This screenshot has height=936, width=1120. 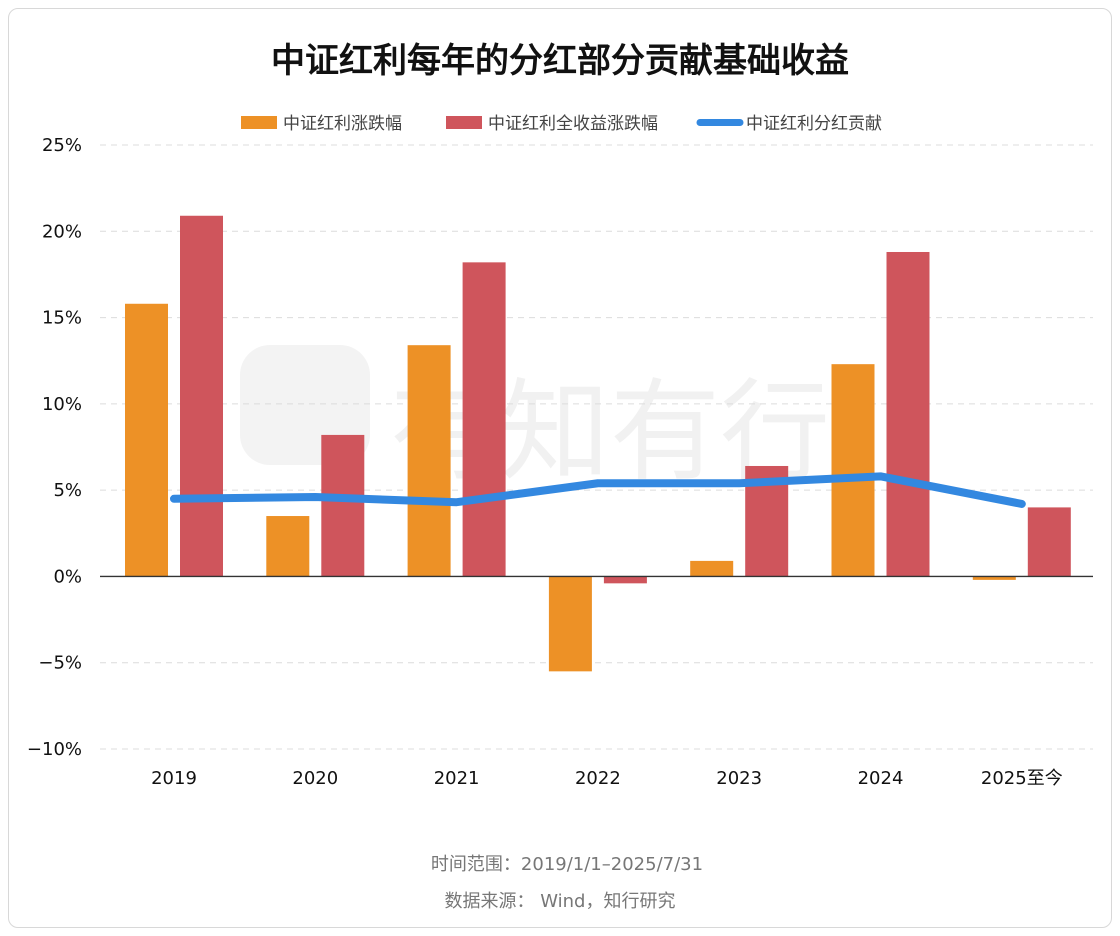 I want to click on legend-label-price-return: 中证红利涨跌幅, so click(x=342, y=124).